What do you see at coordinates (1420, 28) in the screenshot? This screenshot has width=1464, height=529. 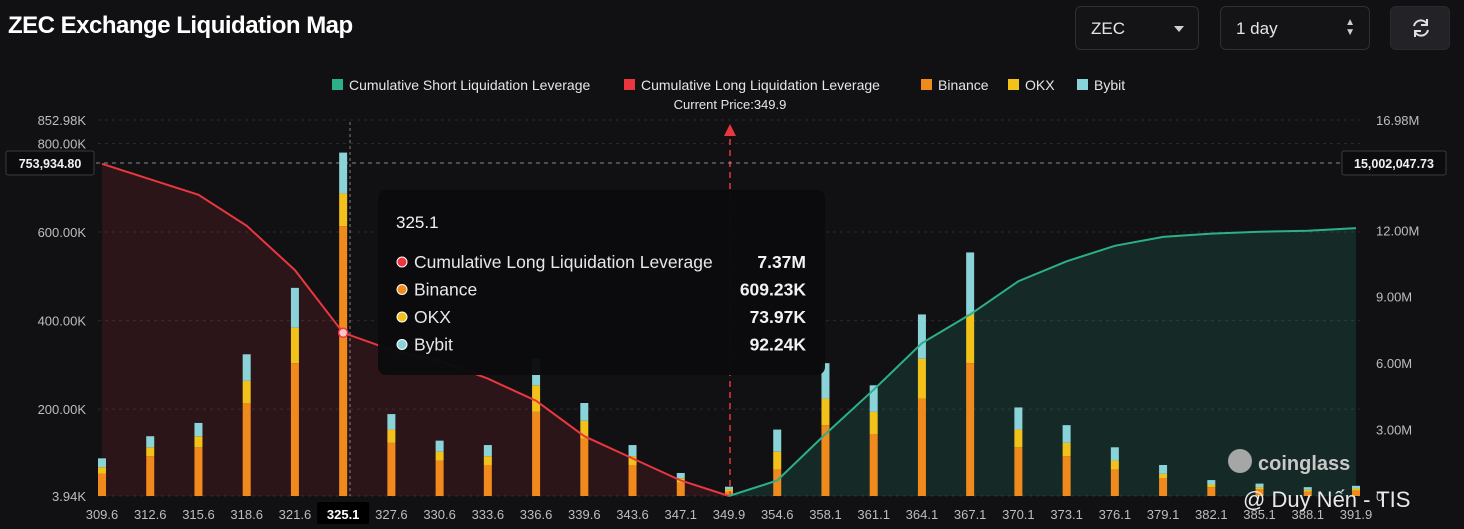 I see `refresh-button` at bounding box center [1420, 28].